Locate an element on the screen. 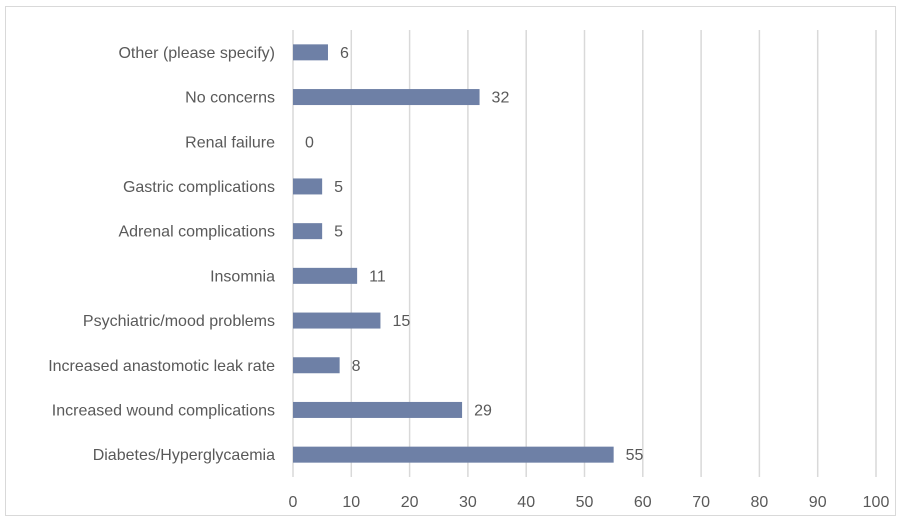  data-label-6: 5 is located at coordinates (338, 187).